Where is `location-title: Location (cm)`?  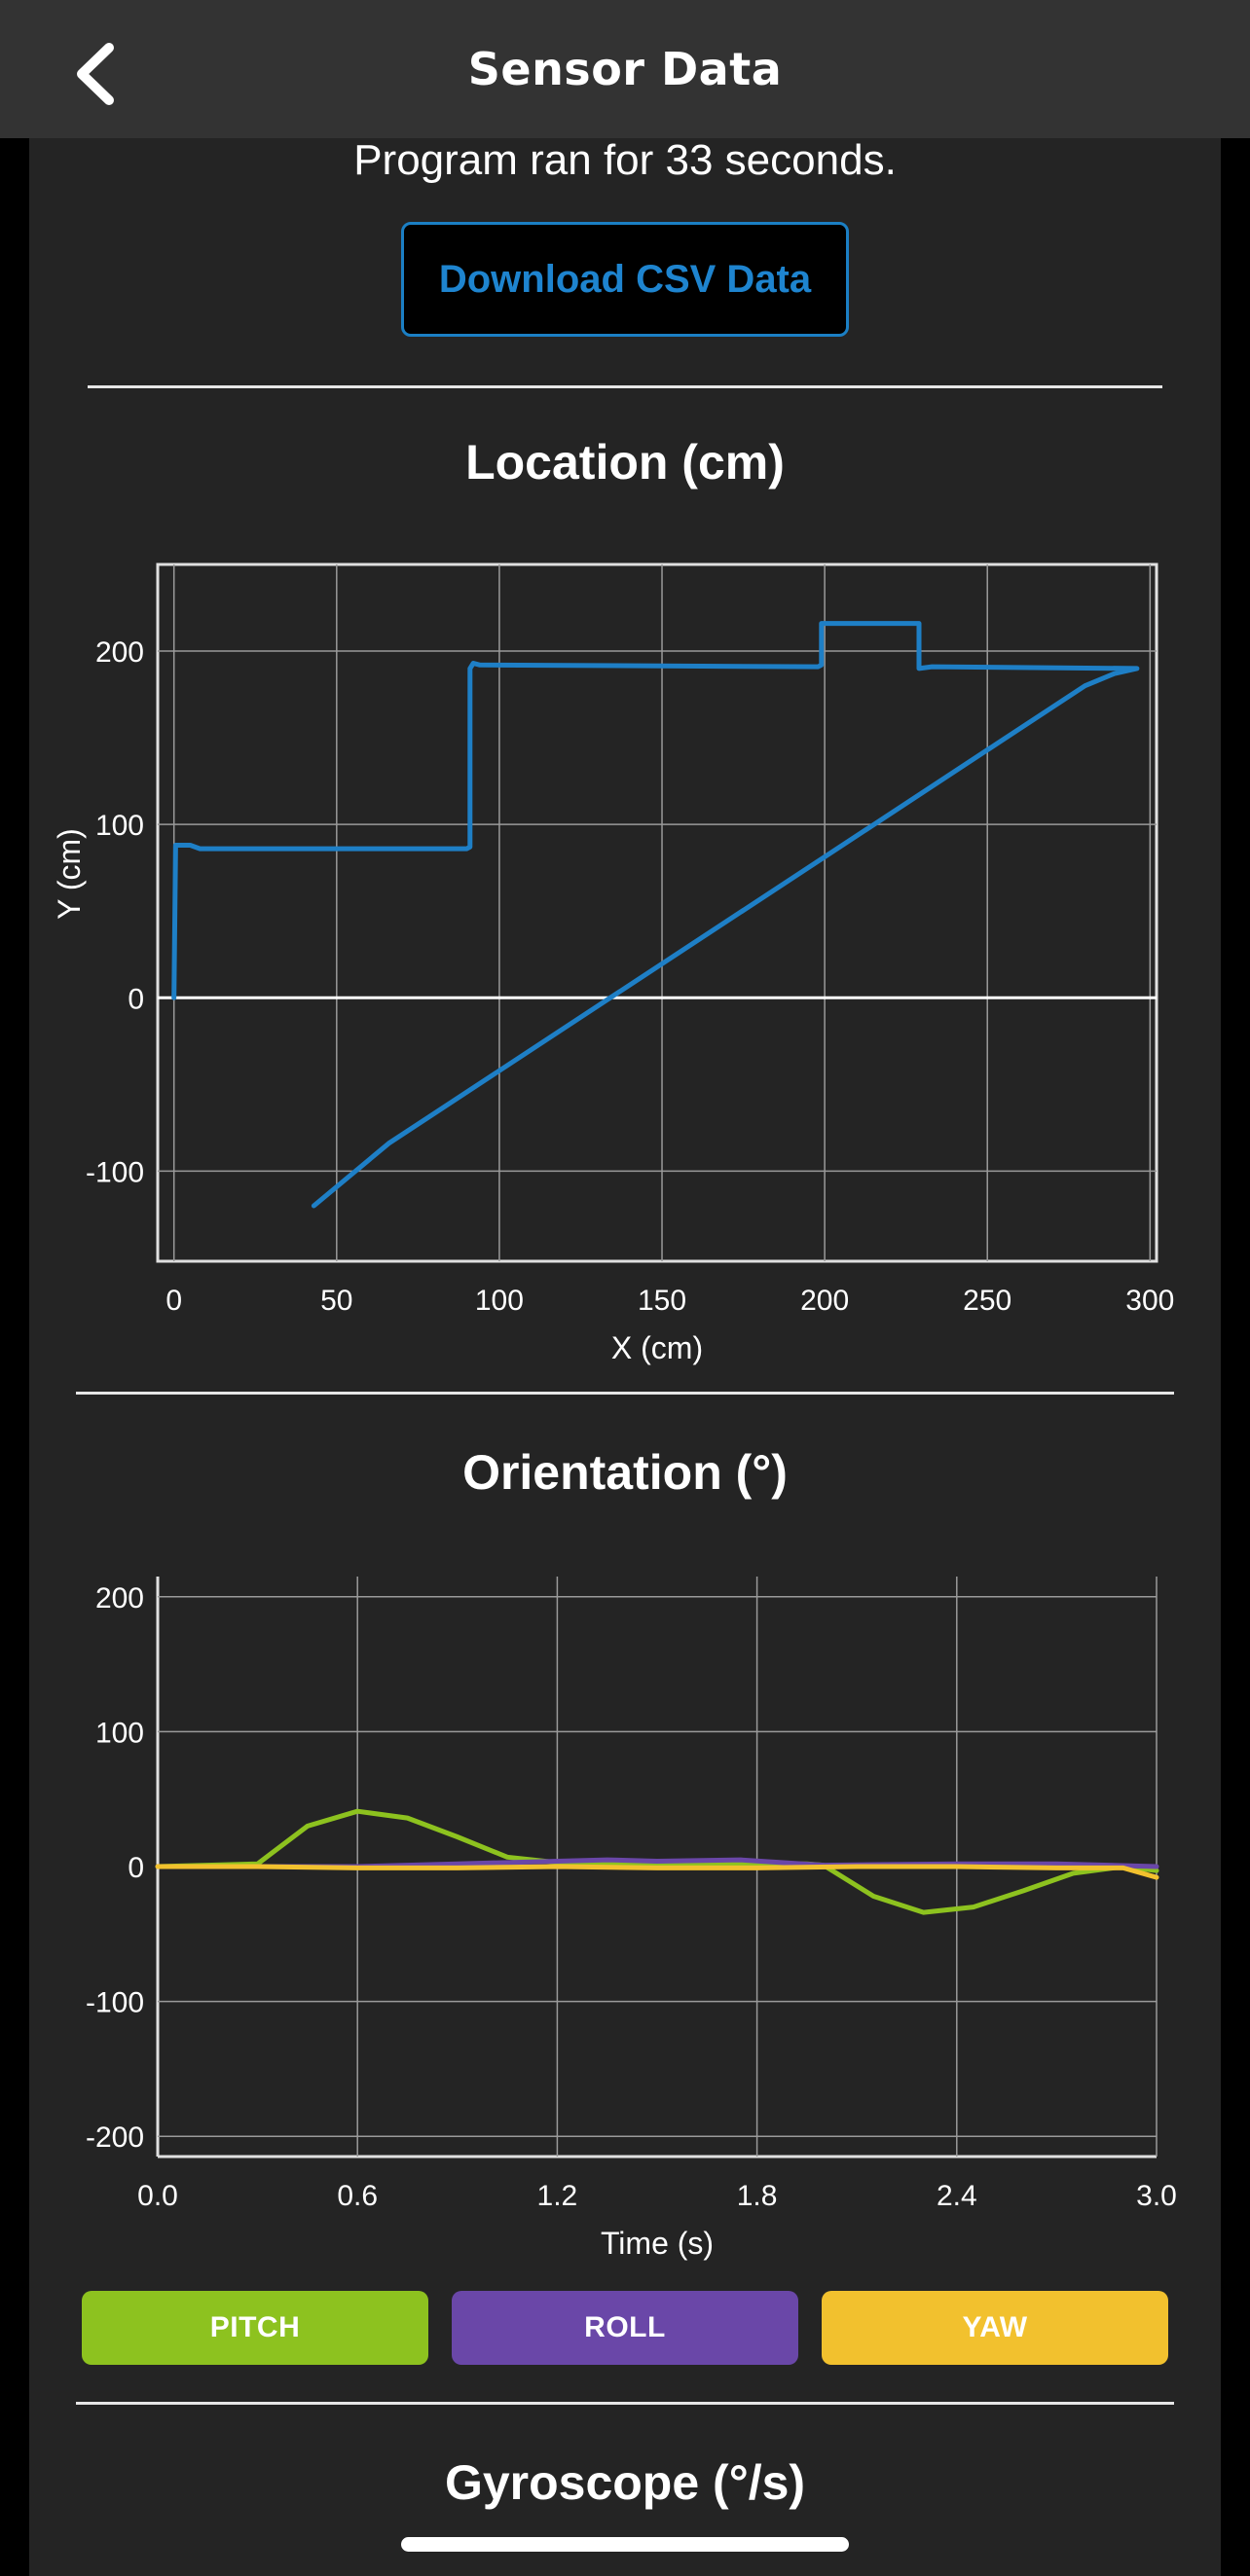 location-title: Location (cm) is located at coordinates (625, 462).